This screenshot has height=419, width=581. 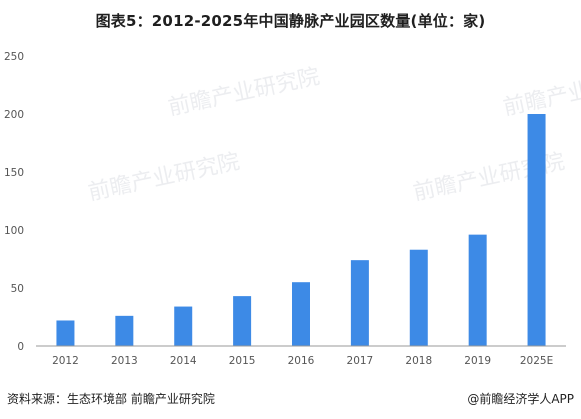 What do you see at coordinates (418, 361) in the screenshot?
I see `x-tick-label: 2018` at bounding box center [418, 361].